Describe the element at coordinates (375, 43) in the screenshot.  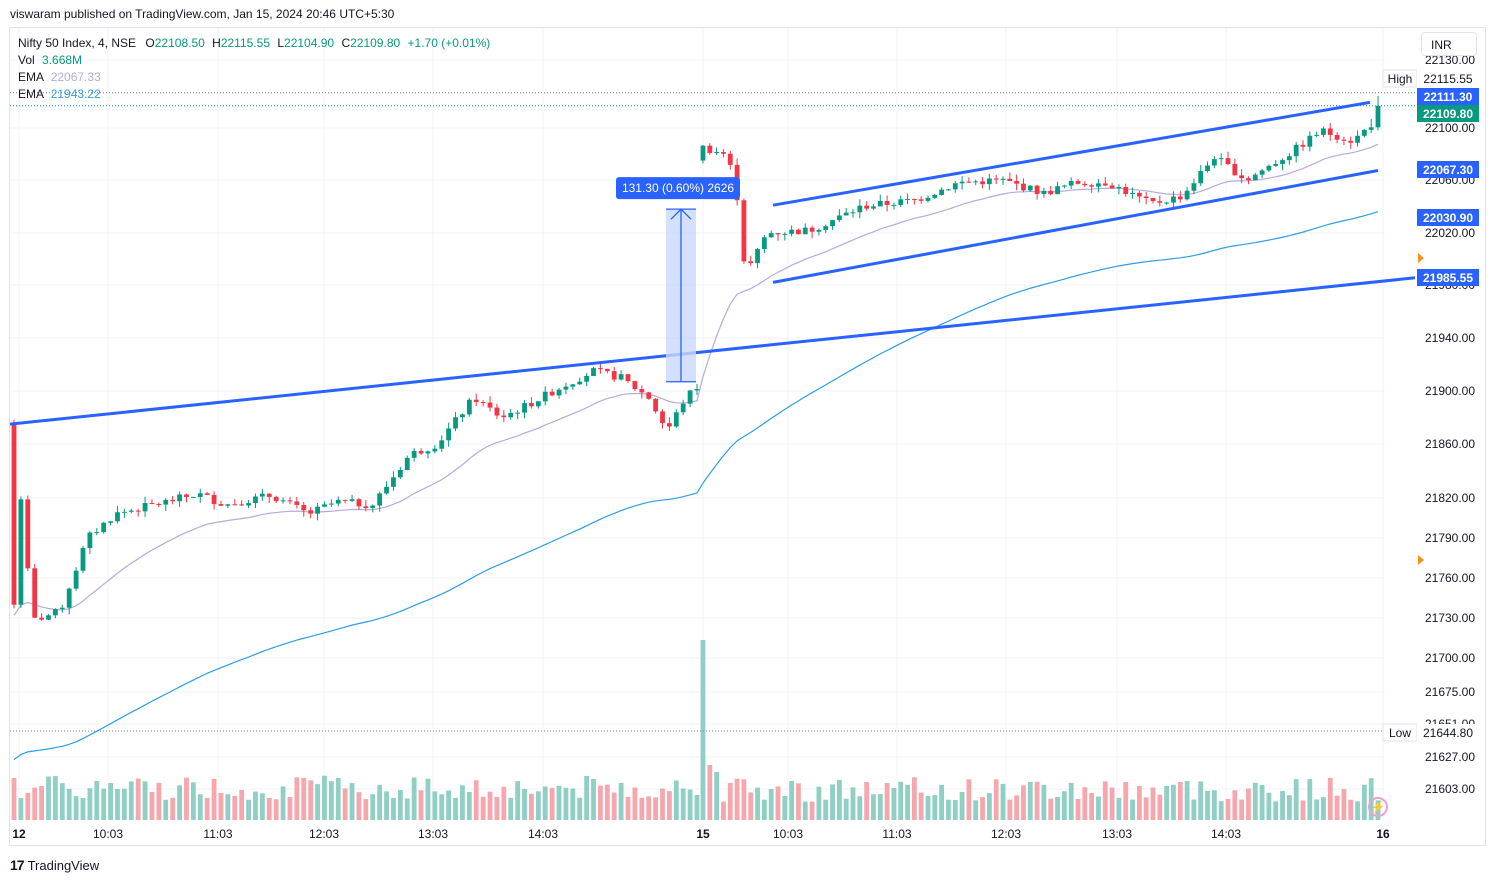
I see `legend-close-value: 22109.80` at that location.